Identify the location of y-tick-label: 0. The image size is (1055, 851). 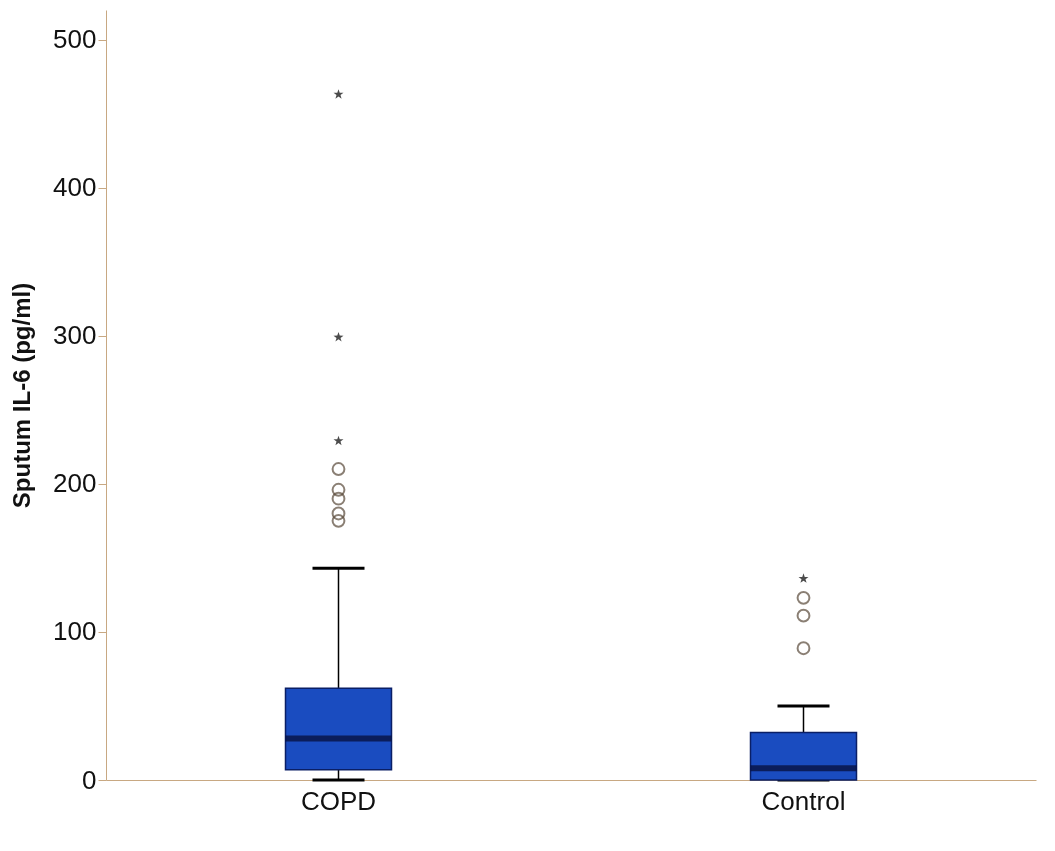
(89, 779).